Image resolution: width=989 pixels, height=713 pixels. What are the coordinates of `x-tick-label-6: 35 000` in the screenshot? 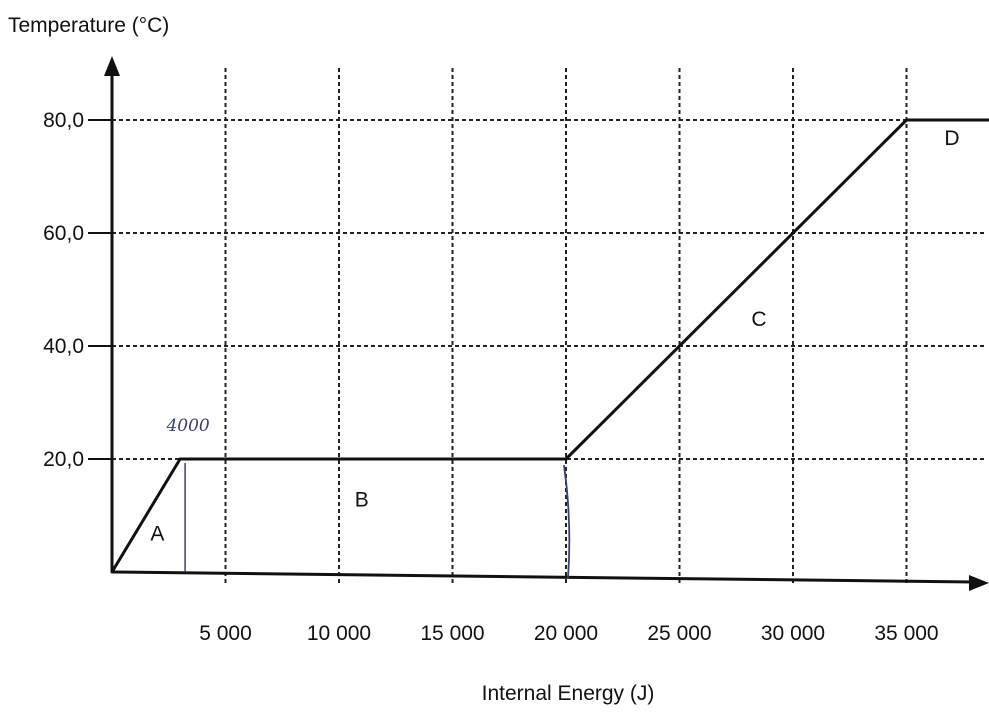 It's located at (906, 633).